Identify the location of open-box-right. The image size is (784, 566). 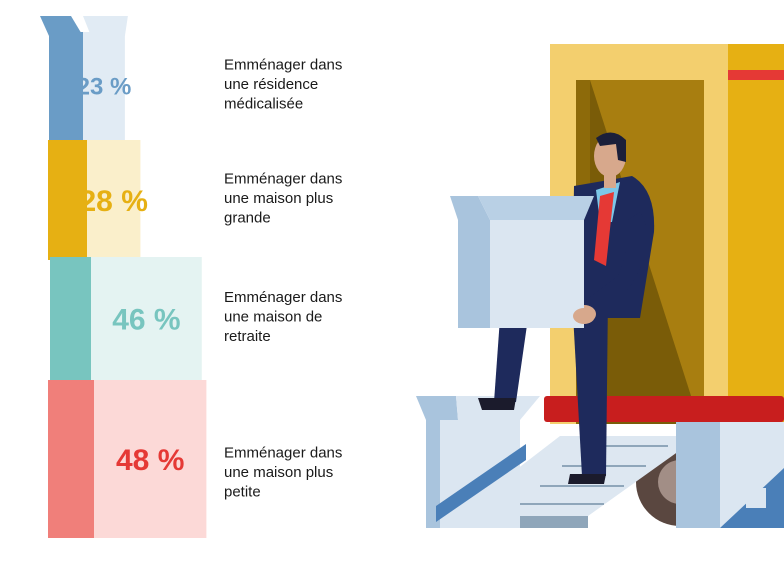
(730, 475).